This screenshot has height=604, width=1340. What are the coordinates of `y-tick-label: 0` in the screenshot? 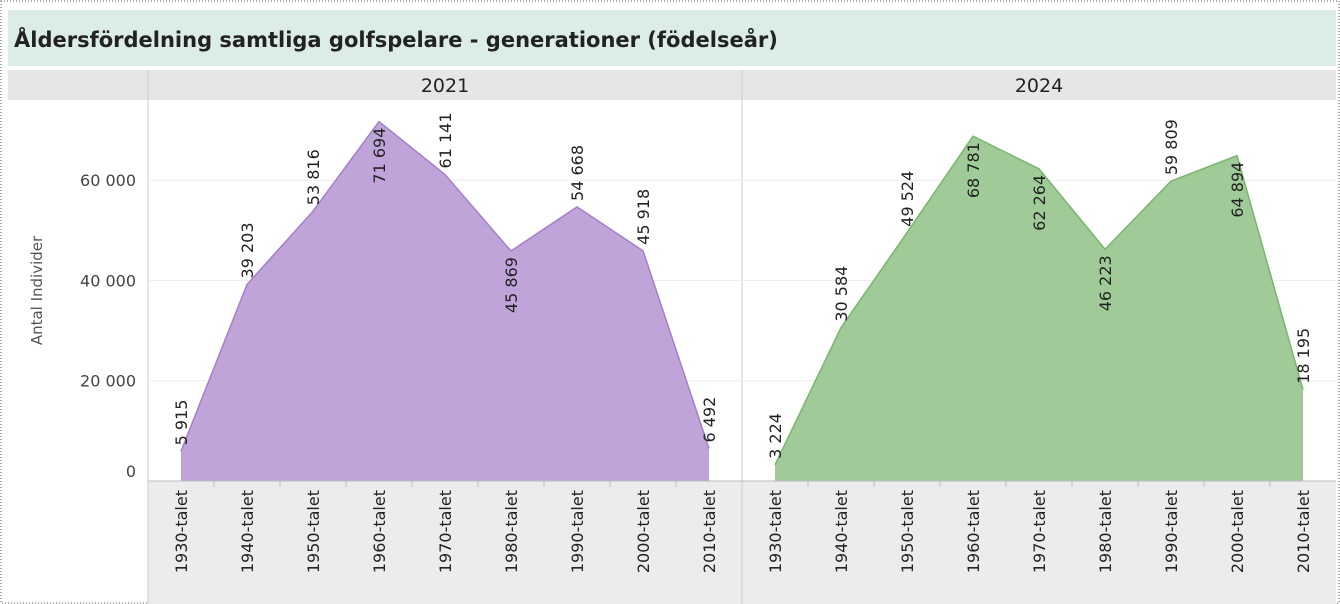 It's located at (131, 471).